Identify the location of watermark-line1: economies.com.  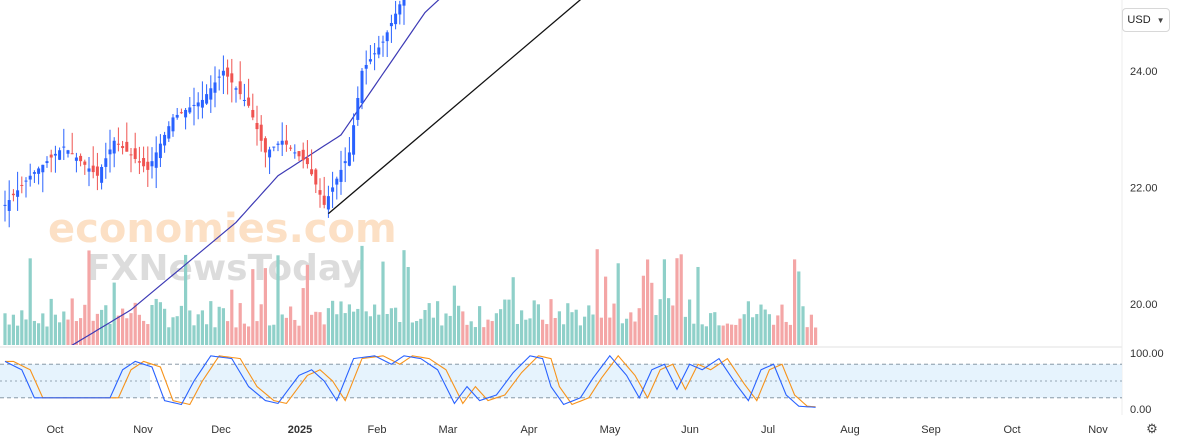
(222, 229).